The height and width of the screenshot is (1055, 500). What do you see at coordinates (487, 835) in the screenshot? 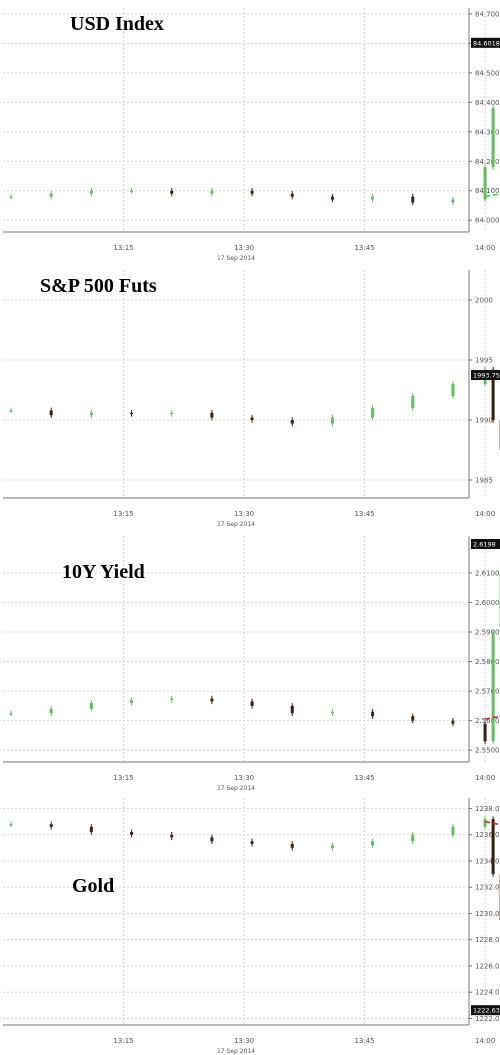
I see `y-tick-label: 1236.00` at bounding box center [487, 835].